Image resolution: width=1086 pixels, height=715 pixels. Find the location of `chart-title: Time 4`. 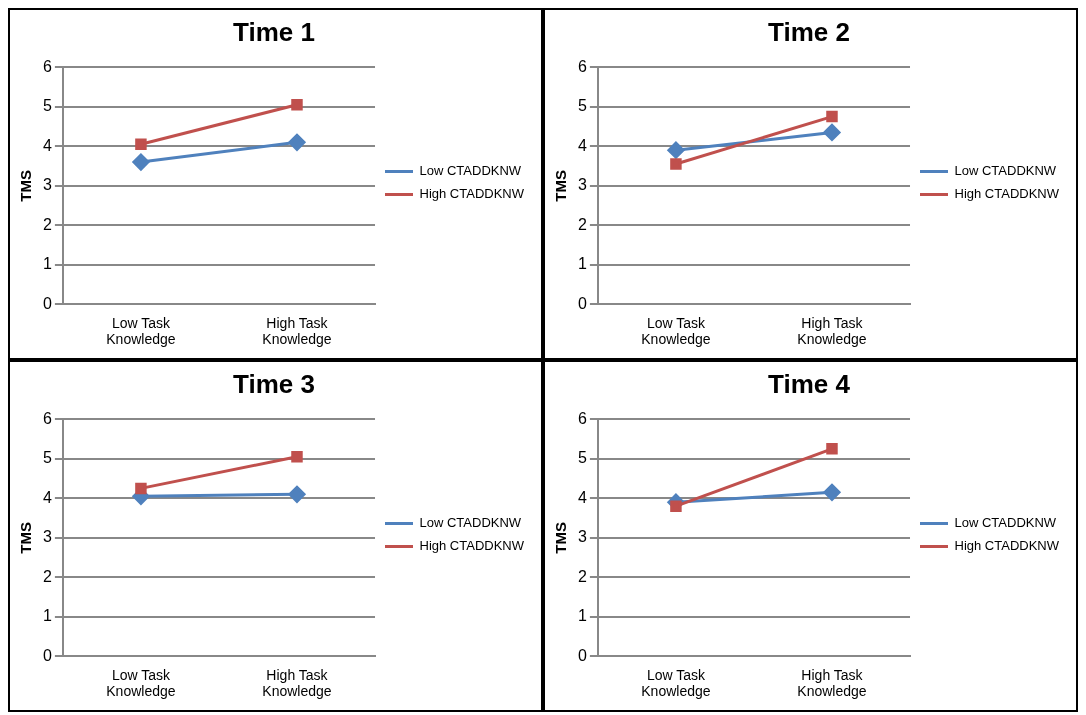

chart-title: Time 4 is located at coordinates (809, 383).